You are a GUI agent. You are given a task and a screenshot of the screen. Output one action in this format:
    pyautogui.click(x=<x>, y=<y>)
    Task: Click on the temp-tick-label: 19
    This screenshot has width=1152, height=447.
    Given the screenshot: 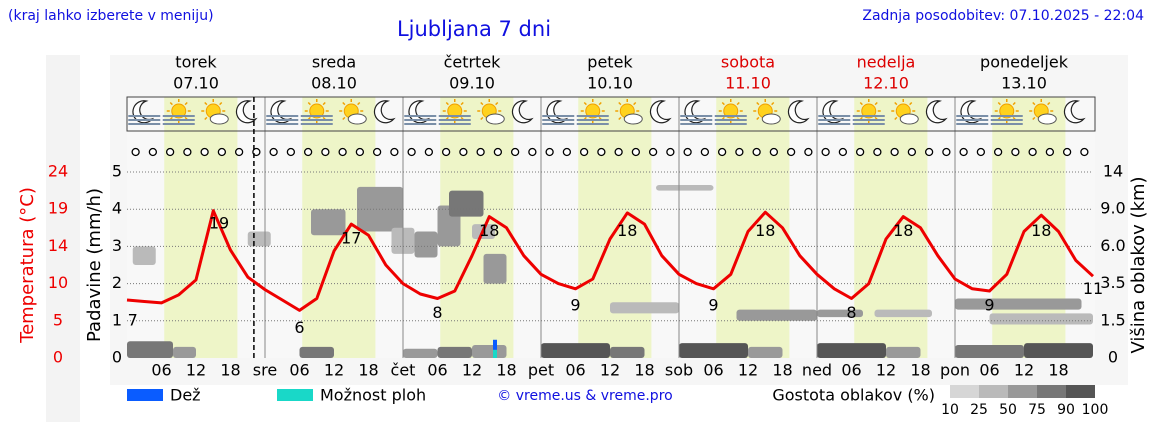 What is the action you would take?
    pyautogui.click(x=58, y=208)
    